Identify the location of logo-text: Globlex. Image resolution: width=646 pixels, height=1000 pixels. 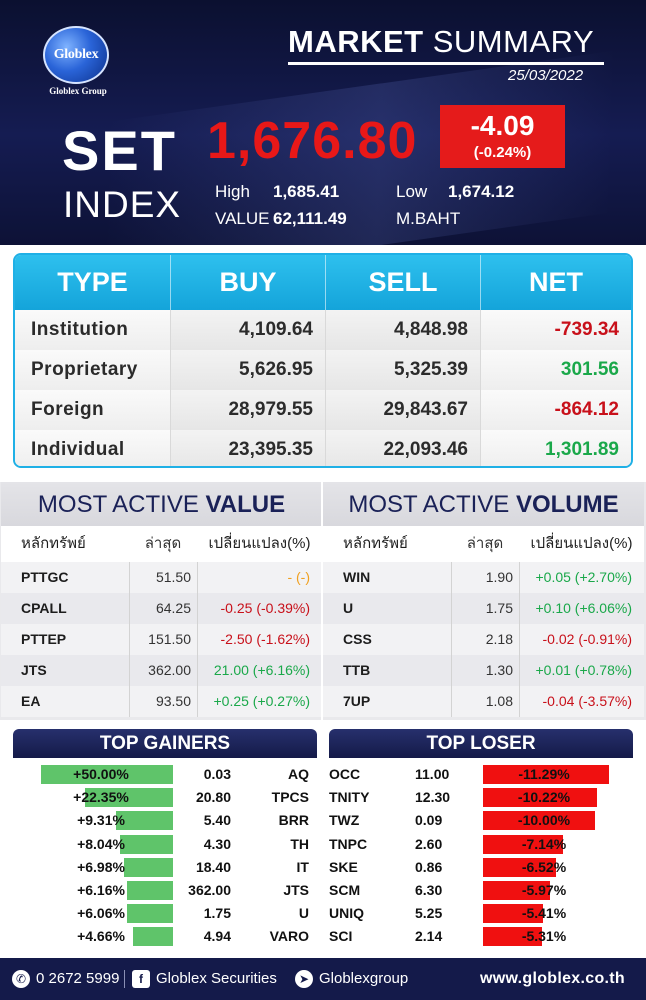
(76, 54).